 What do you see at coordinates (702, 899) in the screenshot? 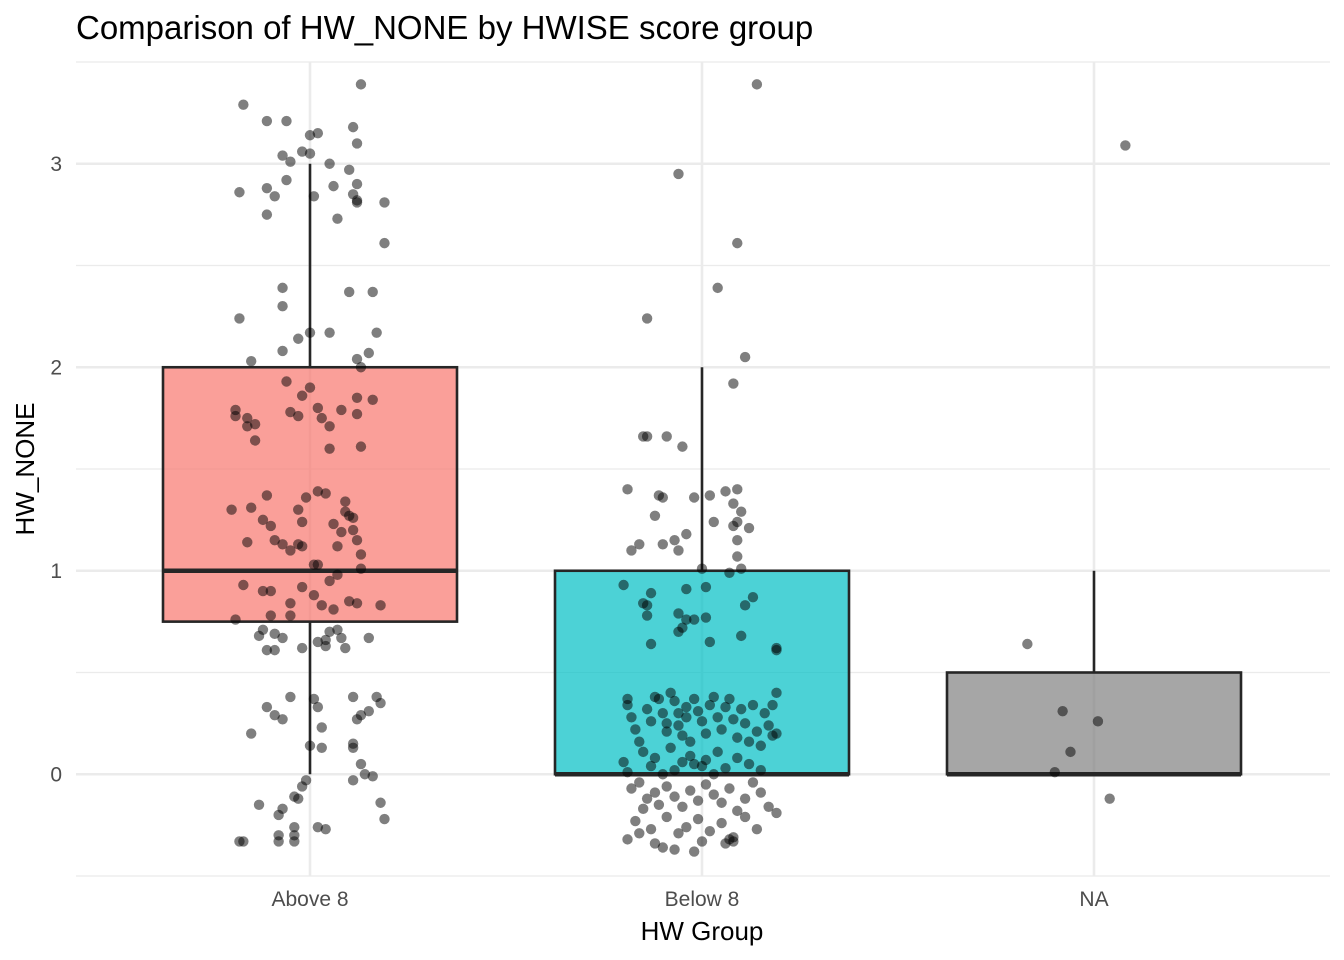
I see `x-tick-label: Below 8` at bounding box center [702, 899].